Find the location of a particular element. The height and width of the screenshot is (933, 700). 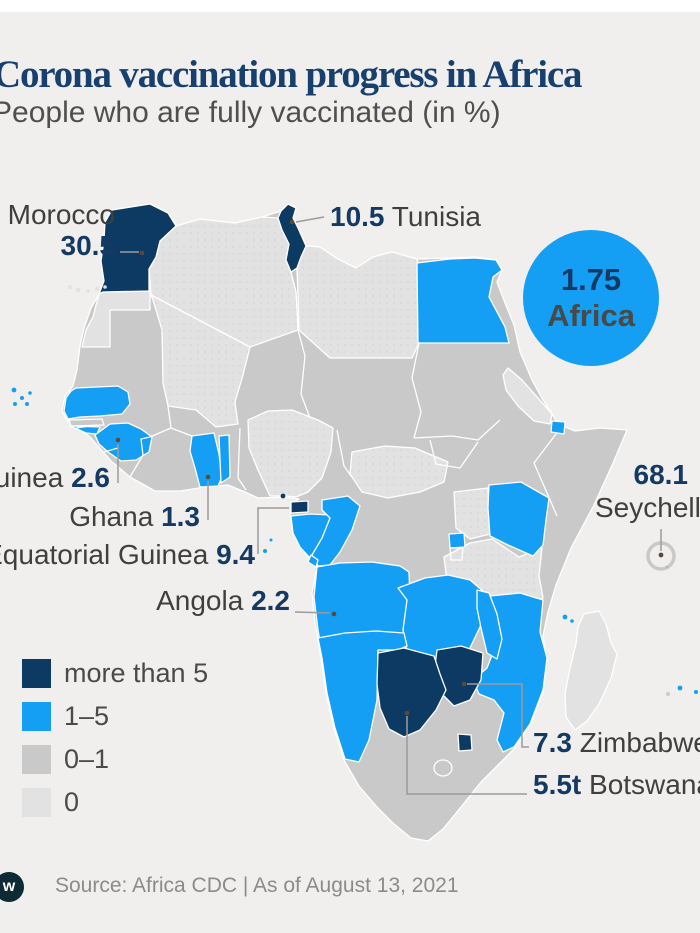

africa-average-label: Africa is located at coordinates (591, 315).